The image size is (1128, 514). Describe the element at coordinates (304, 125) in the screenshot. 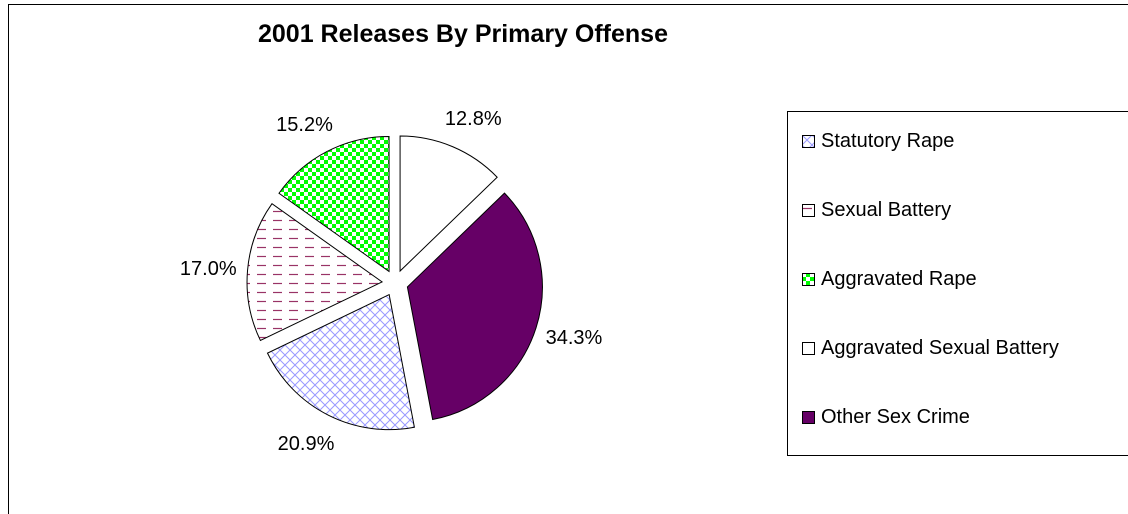

I see `pie-label-aggravated-rape: 15.2%` at that location.